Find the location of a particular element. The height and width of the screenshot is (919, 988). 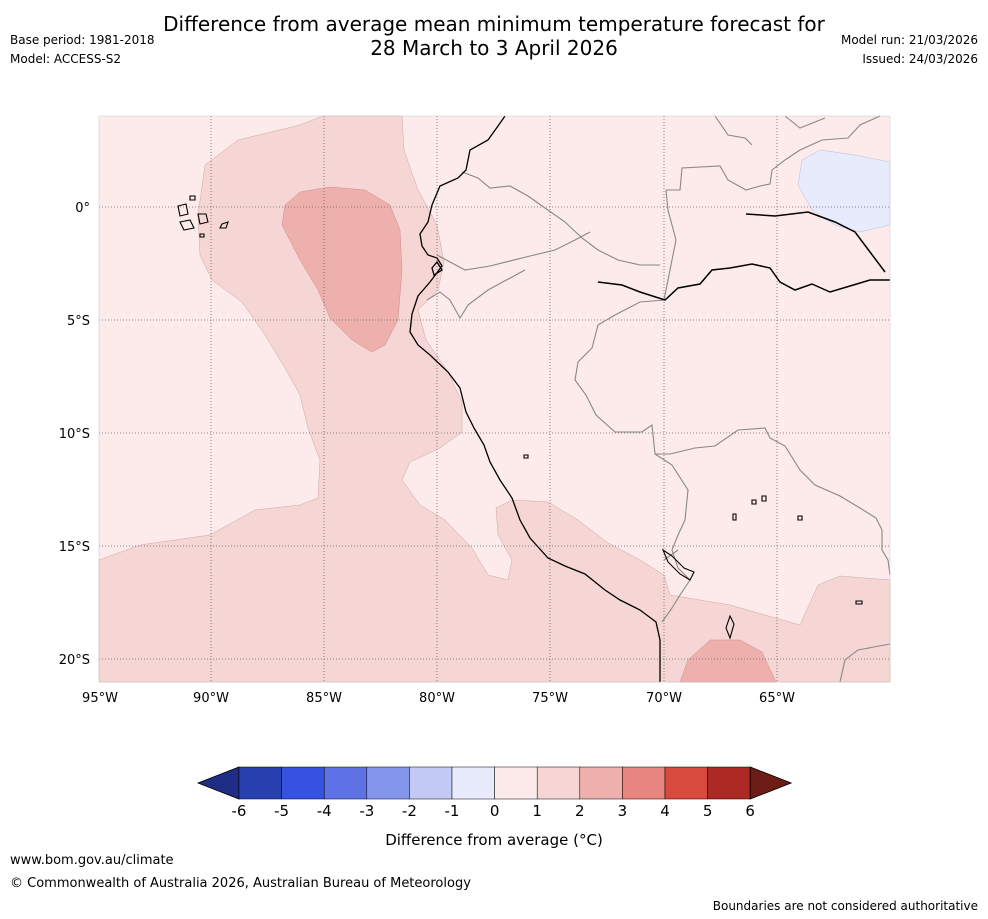

anomaly-region-3-4-ocean is located at coordinates (342, 269).